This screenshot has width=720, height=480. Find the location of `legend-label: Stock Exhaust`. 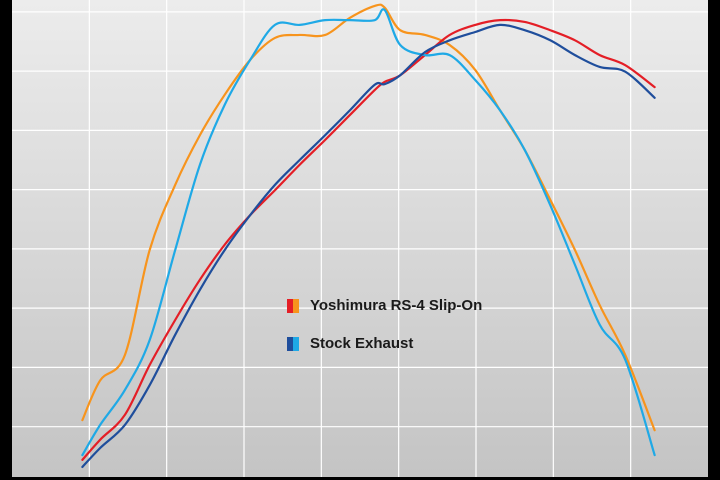

legend-label: Stock Exhaust is located at coordinates (361, 343).